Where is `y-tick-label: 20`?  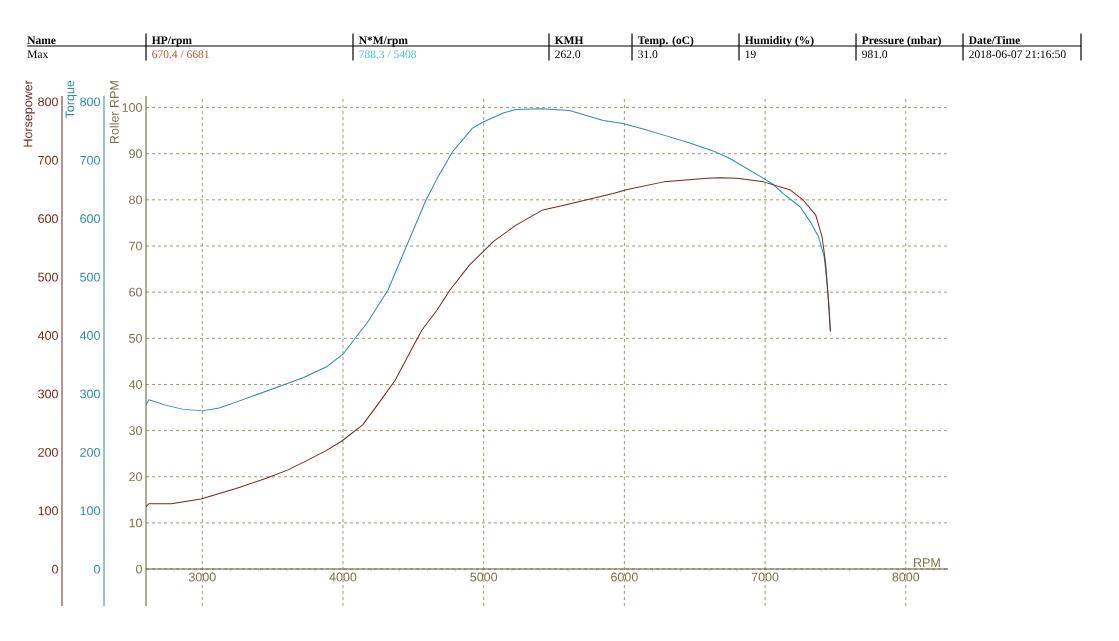 y-tick-label: 20 is located at coordinates (135, 477).